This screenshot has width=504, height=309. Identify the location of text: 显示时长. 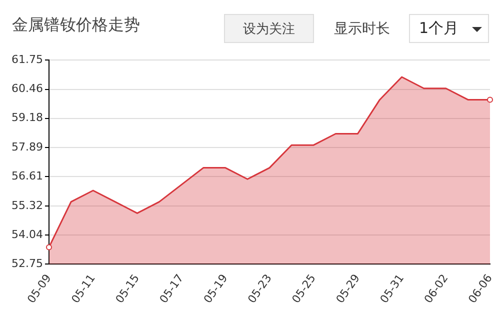
(362, 29).